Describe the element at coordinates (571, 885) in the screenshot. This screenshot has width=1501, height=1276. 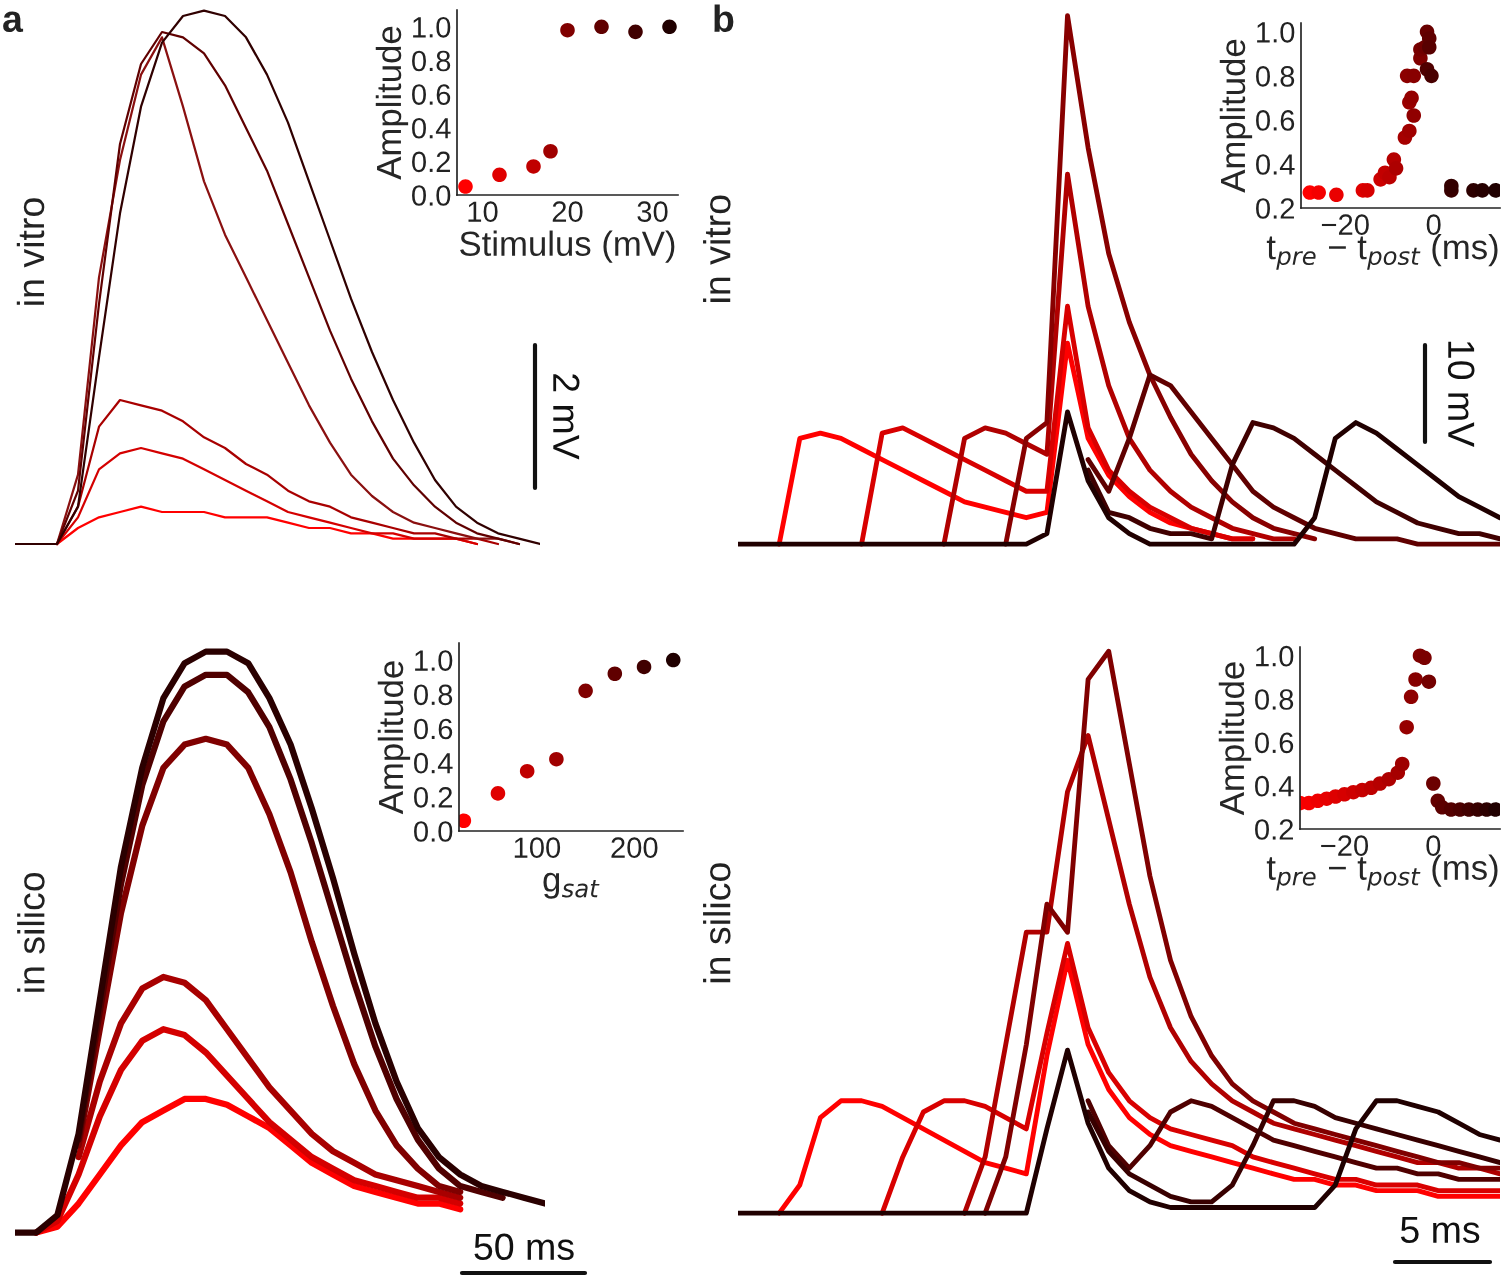
I see `x-axis-title: g$_{sat}$` at that location.